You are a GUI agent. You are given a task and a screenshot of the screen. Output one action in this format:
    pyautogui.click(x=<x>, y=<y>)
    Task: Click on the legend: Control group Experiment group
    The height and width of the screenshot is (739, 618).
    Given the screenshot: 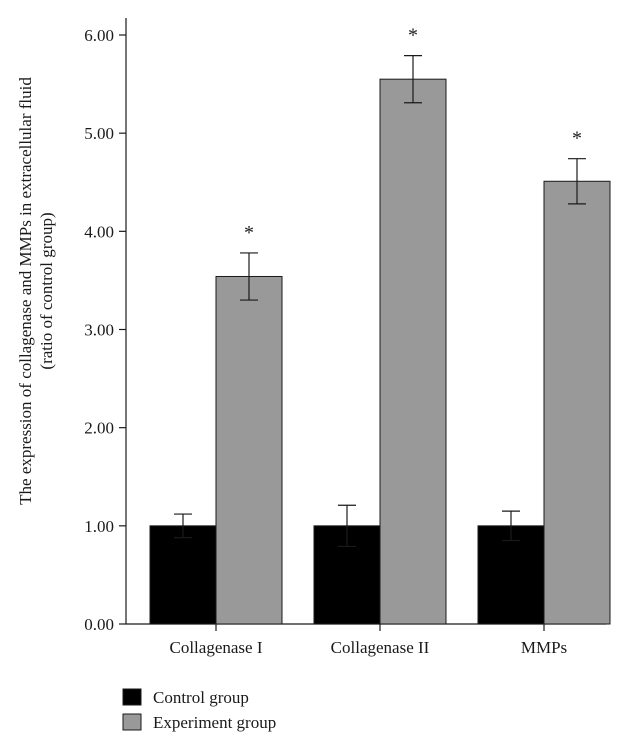 What is the action you would take?
    pyautogui.click(x=199, y=710)
    